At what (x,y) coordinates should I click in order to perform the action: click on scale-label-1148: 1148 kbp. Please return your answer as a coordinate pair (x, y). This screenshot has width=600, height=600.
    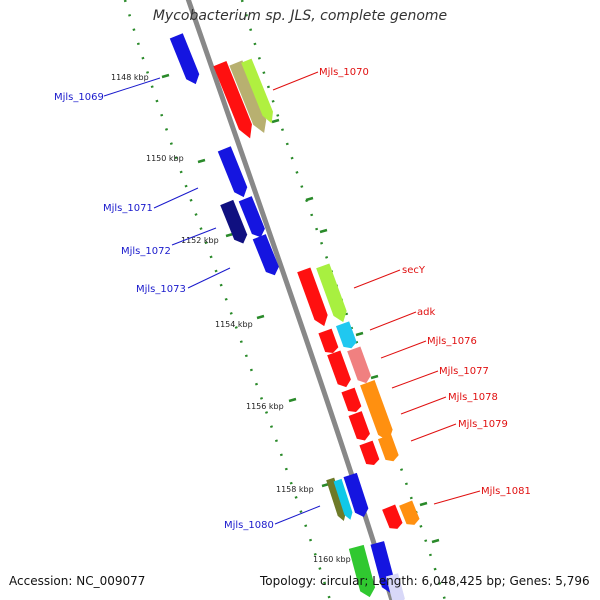
    Looking at the image, I should click on (130, 77).